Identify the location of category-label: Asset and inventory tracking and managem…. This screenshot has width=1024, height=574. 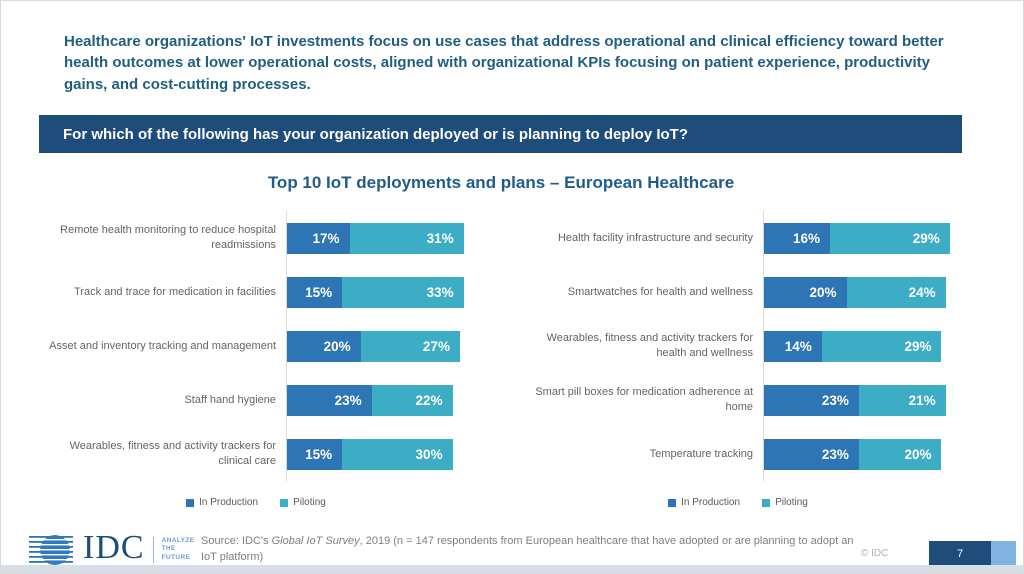
(162, 345).